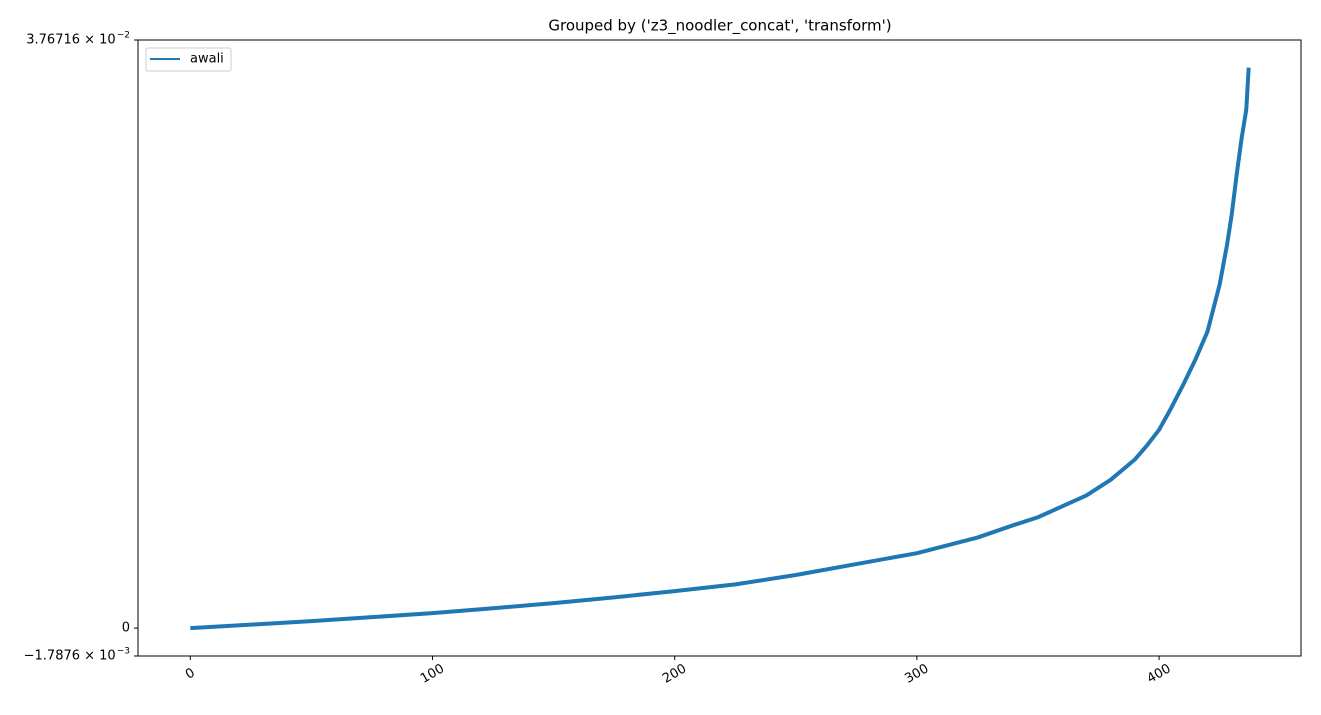 This screenshot has height=715, width=1321. What do you see at coordinates (126, 628) in the screenshot?
I see `y-tick-label: 0` at bounding box center [126, 628].